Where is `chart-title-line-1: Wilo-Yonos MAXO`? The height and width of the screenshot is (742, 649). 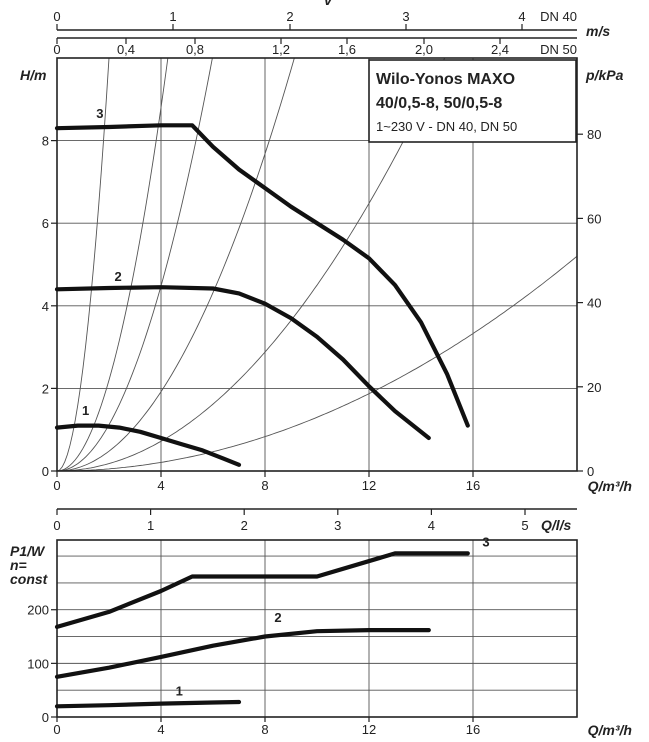
chart-title-line-1: Wilo-Yonos MAXO is located at coordinates (445, 79).